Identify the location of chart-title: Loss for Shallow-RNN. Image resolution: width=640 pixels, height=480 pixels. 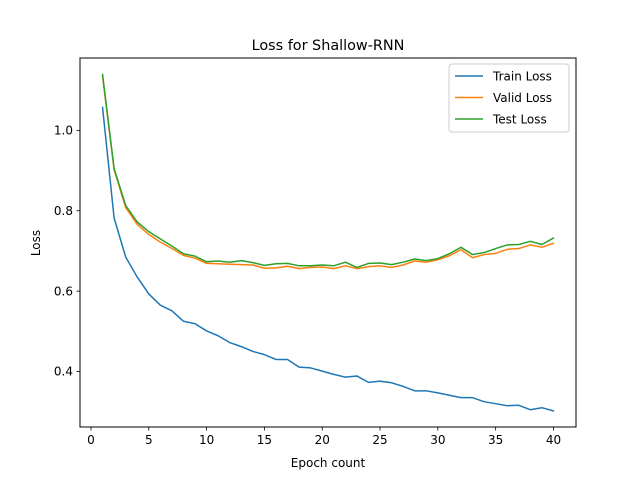
(328, 46).